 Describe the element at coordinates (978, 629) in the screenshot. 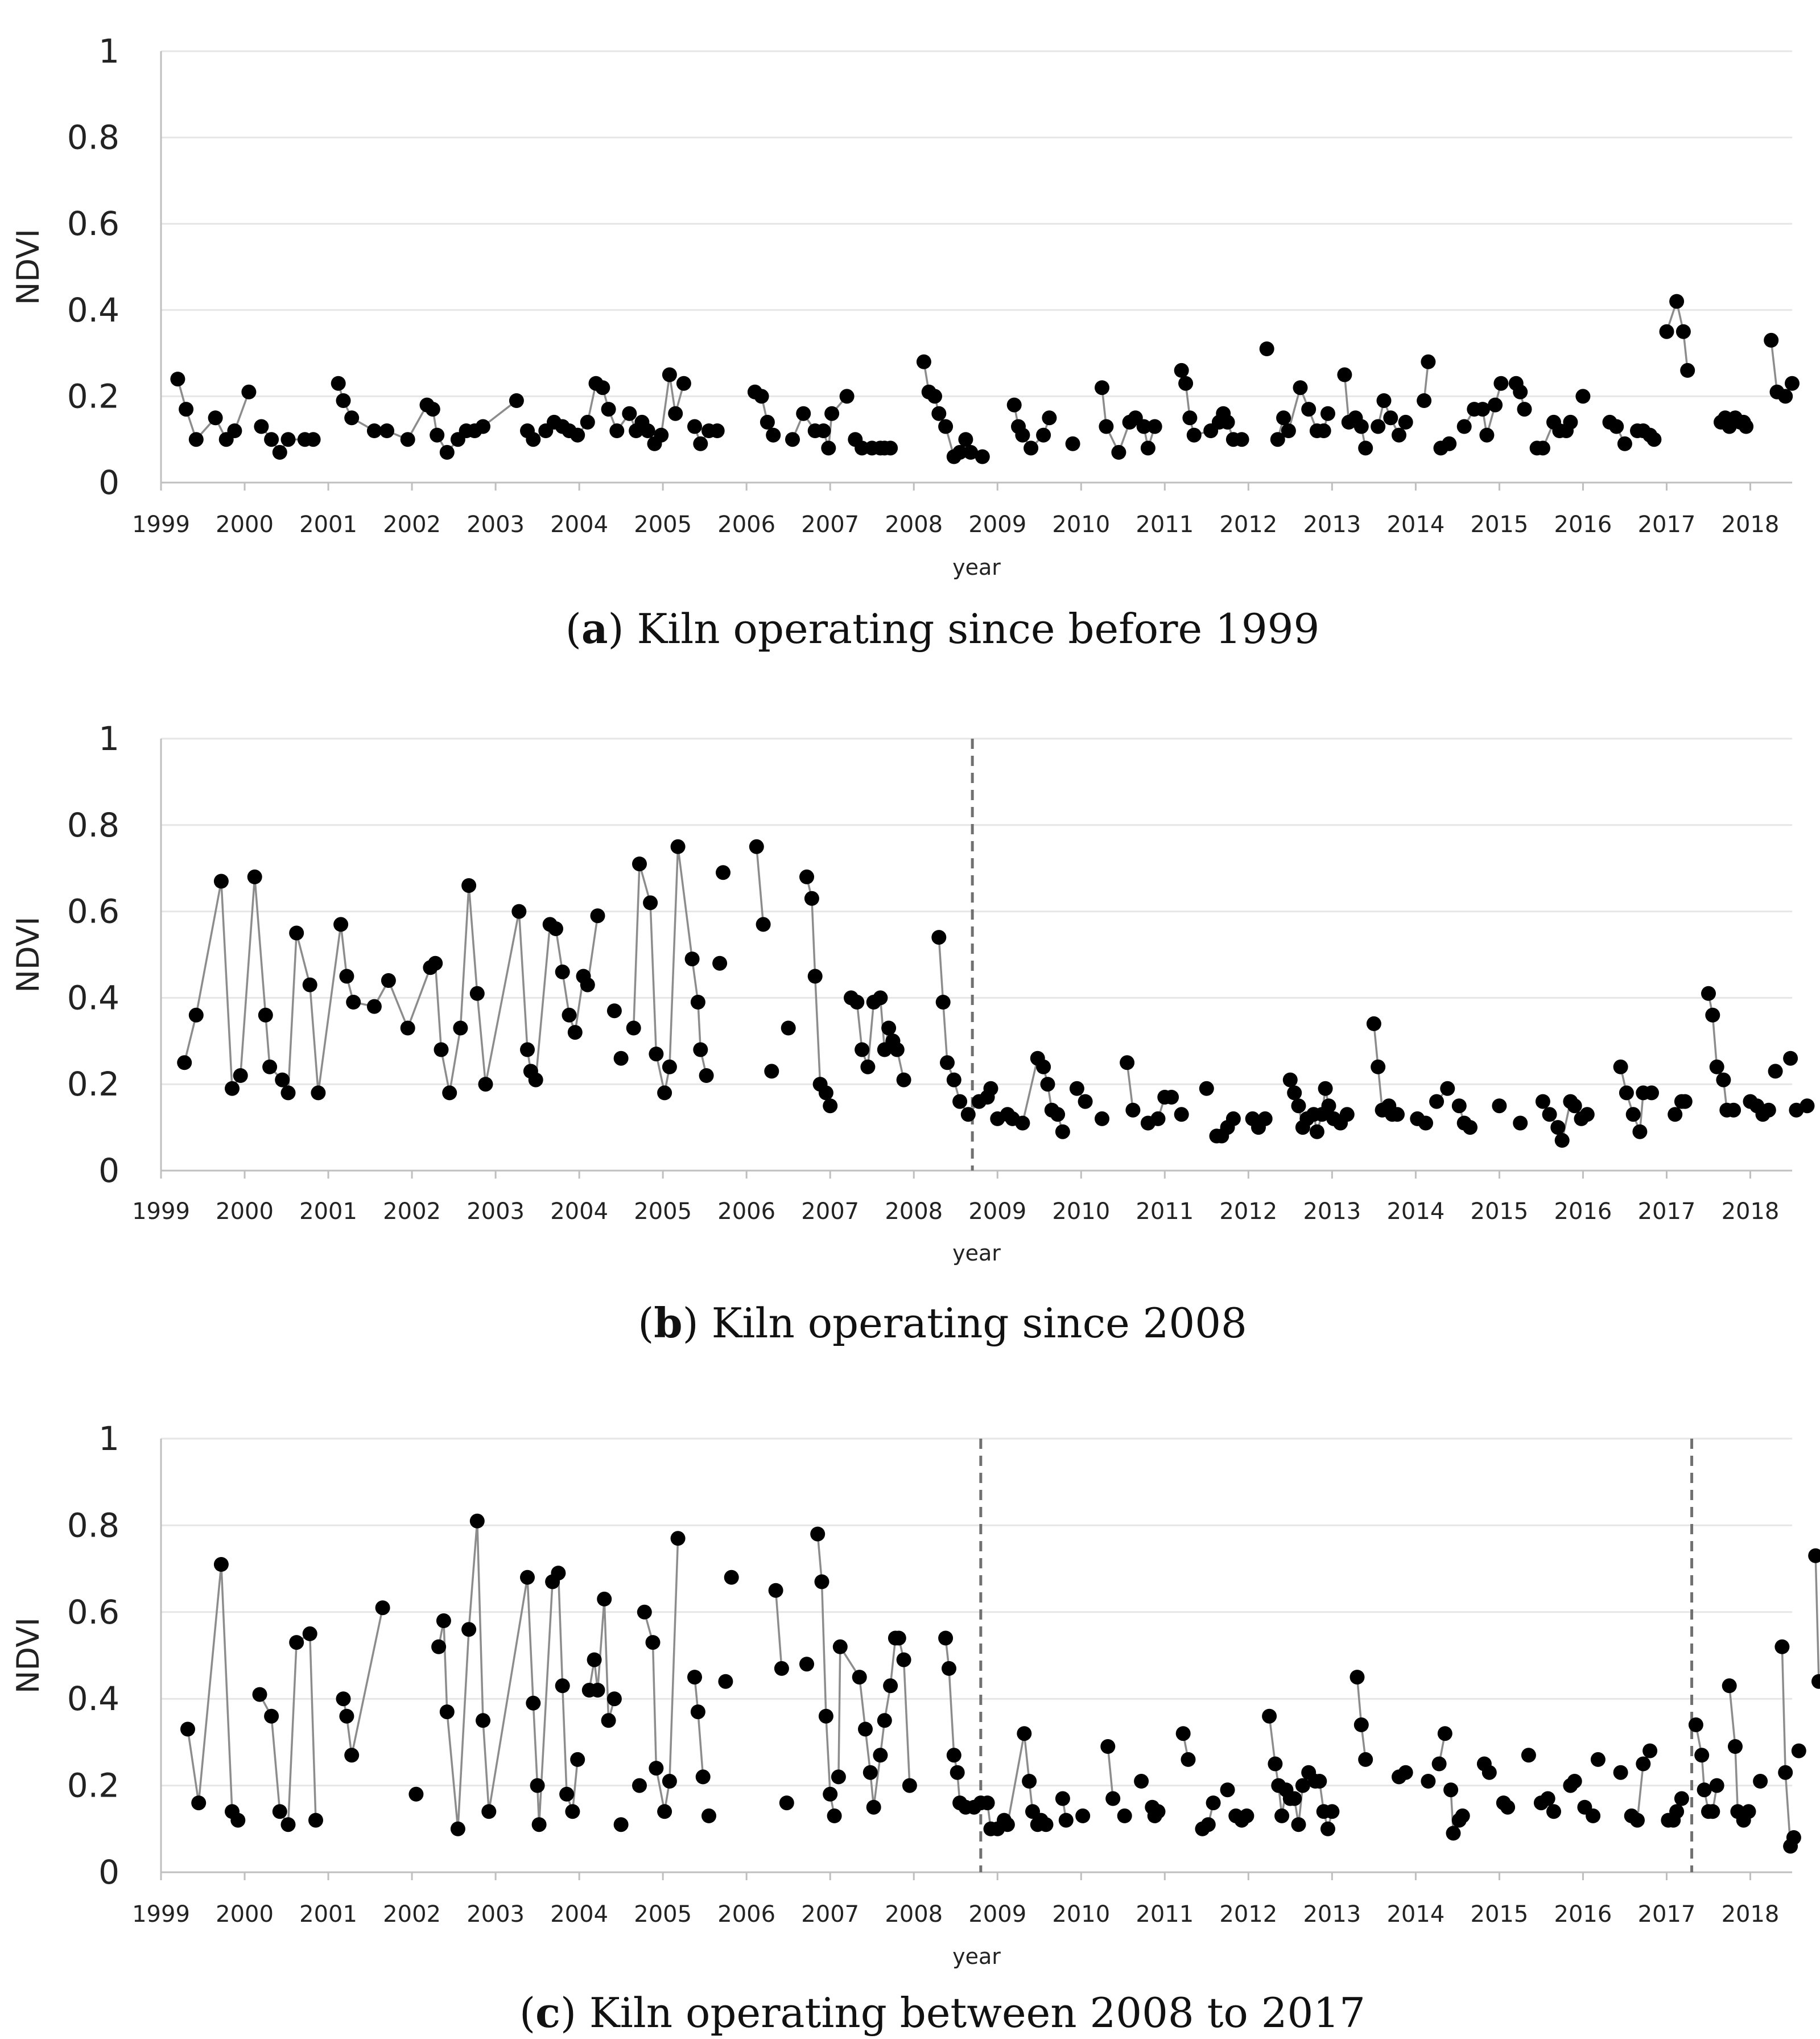

I see `caption-text: Kiln operating since before 1999` at that location.